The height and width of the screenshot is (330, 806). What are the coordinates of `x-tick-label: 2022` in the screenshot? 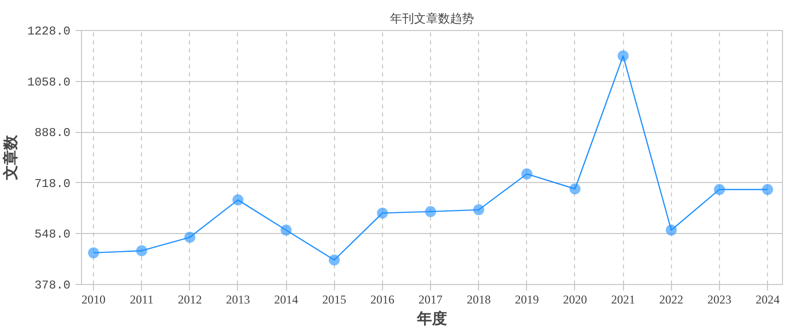 It's located at (671, 299).